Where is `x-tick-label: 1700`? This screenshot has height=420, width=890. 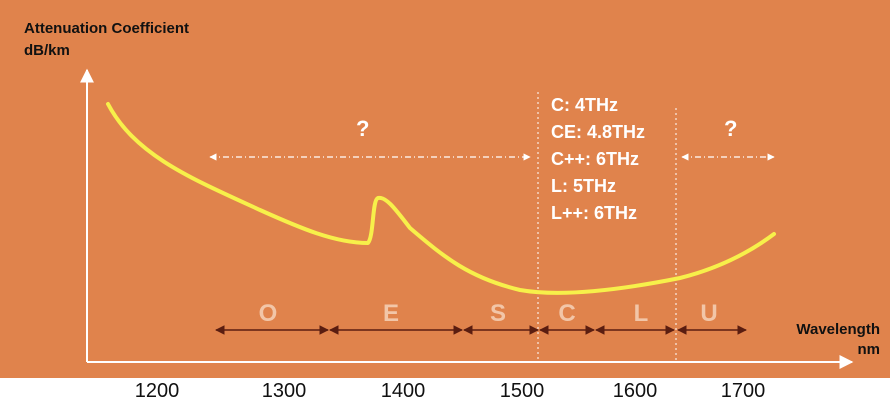 x-tick-label: 1700 is located at coordinates (743, 391).